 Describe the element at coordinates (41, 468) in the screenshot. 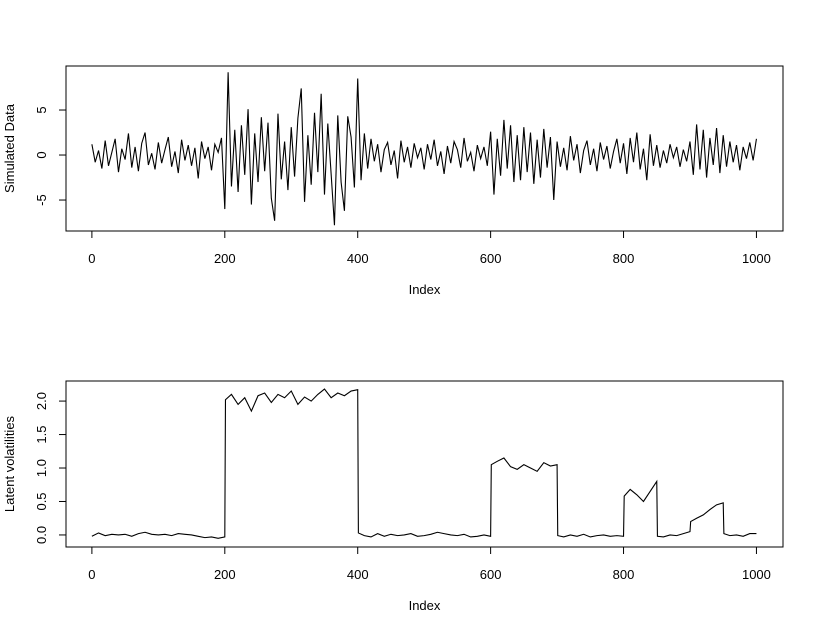

I see `y-tick-label: 1.0` at that location.